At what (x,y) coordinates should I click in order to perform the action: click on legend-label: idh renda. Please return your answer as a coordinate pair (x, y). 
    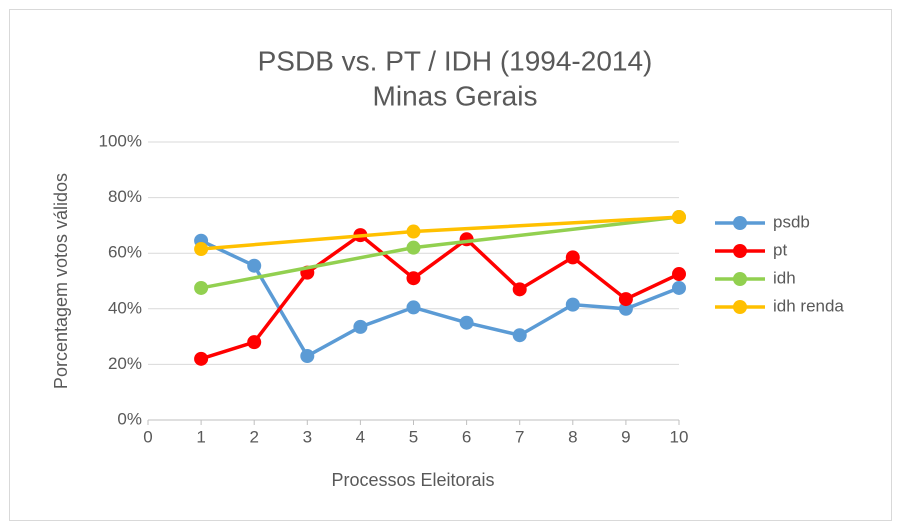
    Looking at the image, I should click on (808, 305).